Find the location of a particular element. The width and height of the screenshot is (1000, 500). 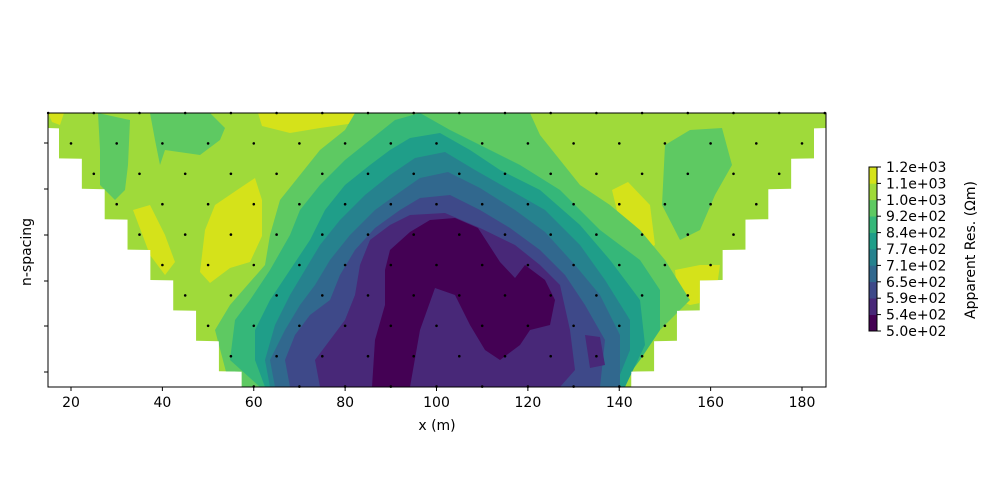

colorbar-tick-label: 8.4e+02 is located at coordinates (916, 234).